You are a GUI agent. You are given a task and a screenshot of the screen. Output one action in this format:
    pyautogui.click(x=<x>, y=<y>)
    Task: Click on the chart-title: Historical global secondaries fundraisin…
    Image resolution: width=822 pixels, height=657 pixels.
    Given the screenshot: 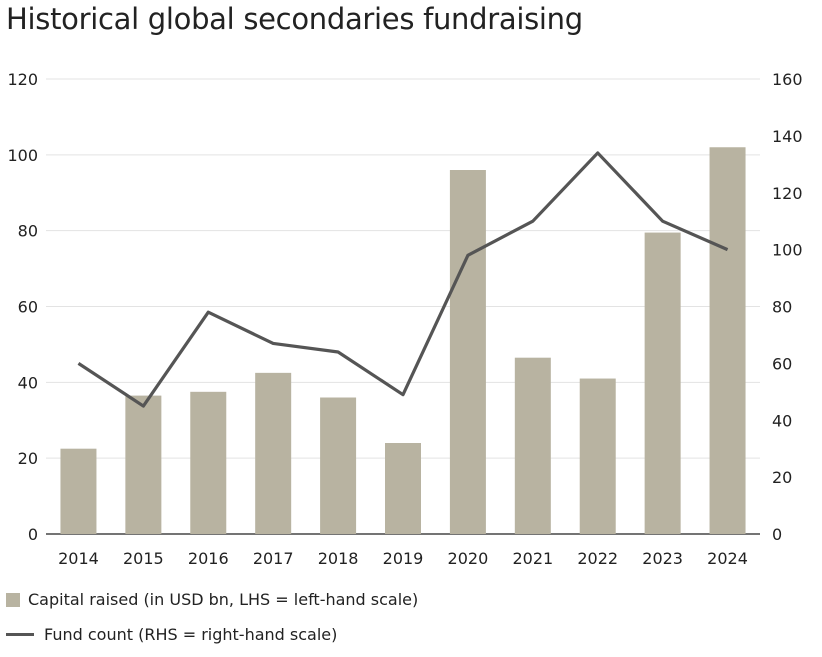 What is the action you would take?
    pyautogui.click(x=294, y=19)
    